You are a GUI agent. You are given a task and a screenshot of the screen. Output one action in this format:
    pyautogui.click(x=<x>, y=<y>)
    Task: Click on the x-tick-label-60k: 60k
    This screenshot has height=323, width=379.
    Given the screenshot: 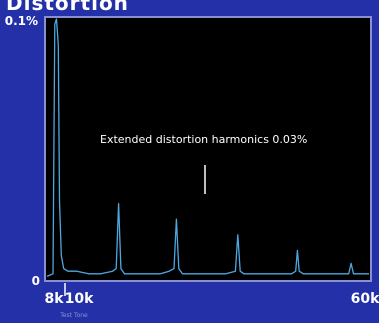 What is the action you would take?
    pyautogui.click(x=365, y=299)
    